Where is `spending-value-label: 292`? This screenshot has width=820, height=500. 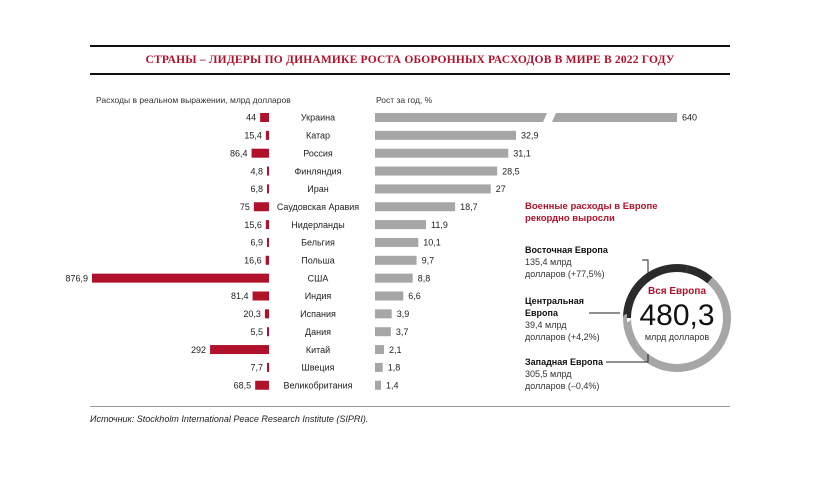 spending-value-label: 292 is located at coordinates (198, 350).